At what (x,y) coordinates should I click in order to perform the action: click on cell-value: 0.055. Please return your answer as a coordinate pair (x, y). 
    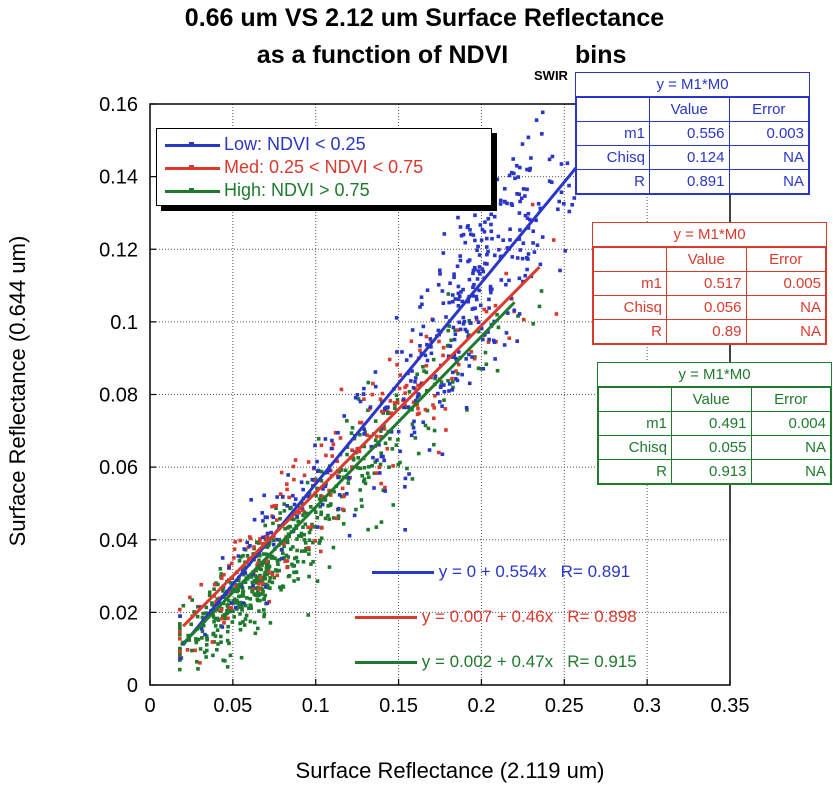
    Looking at the image, I should click on (711, 447).